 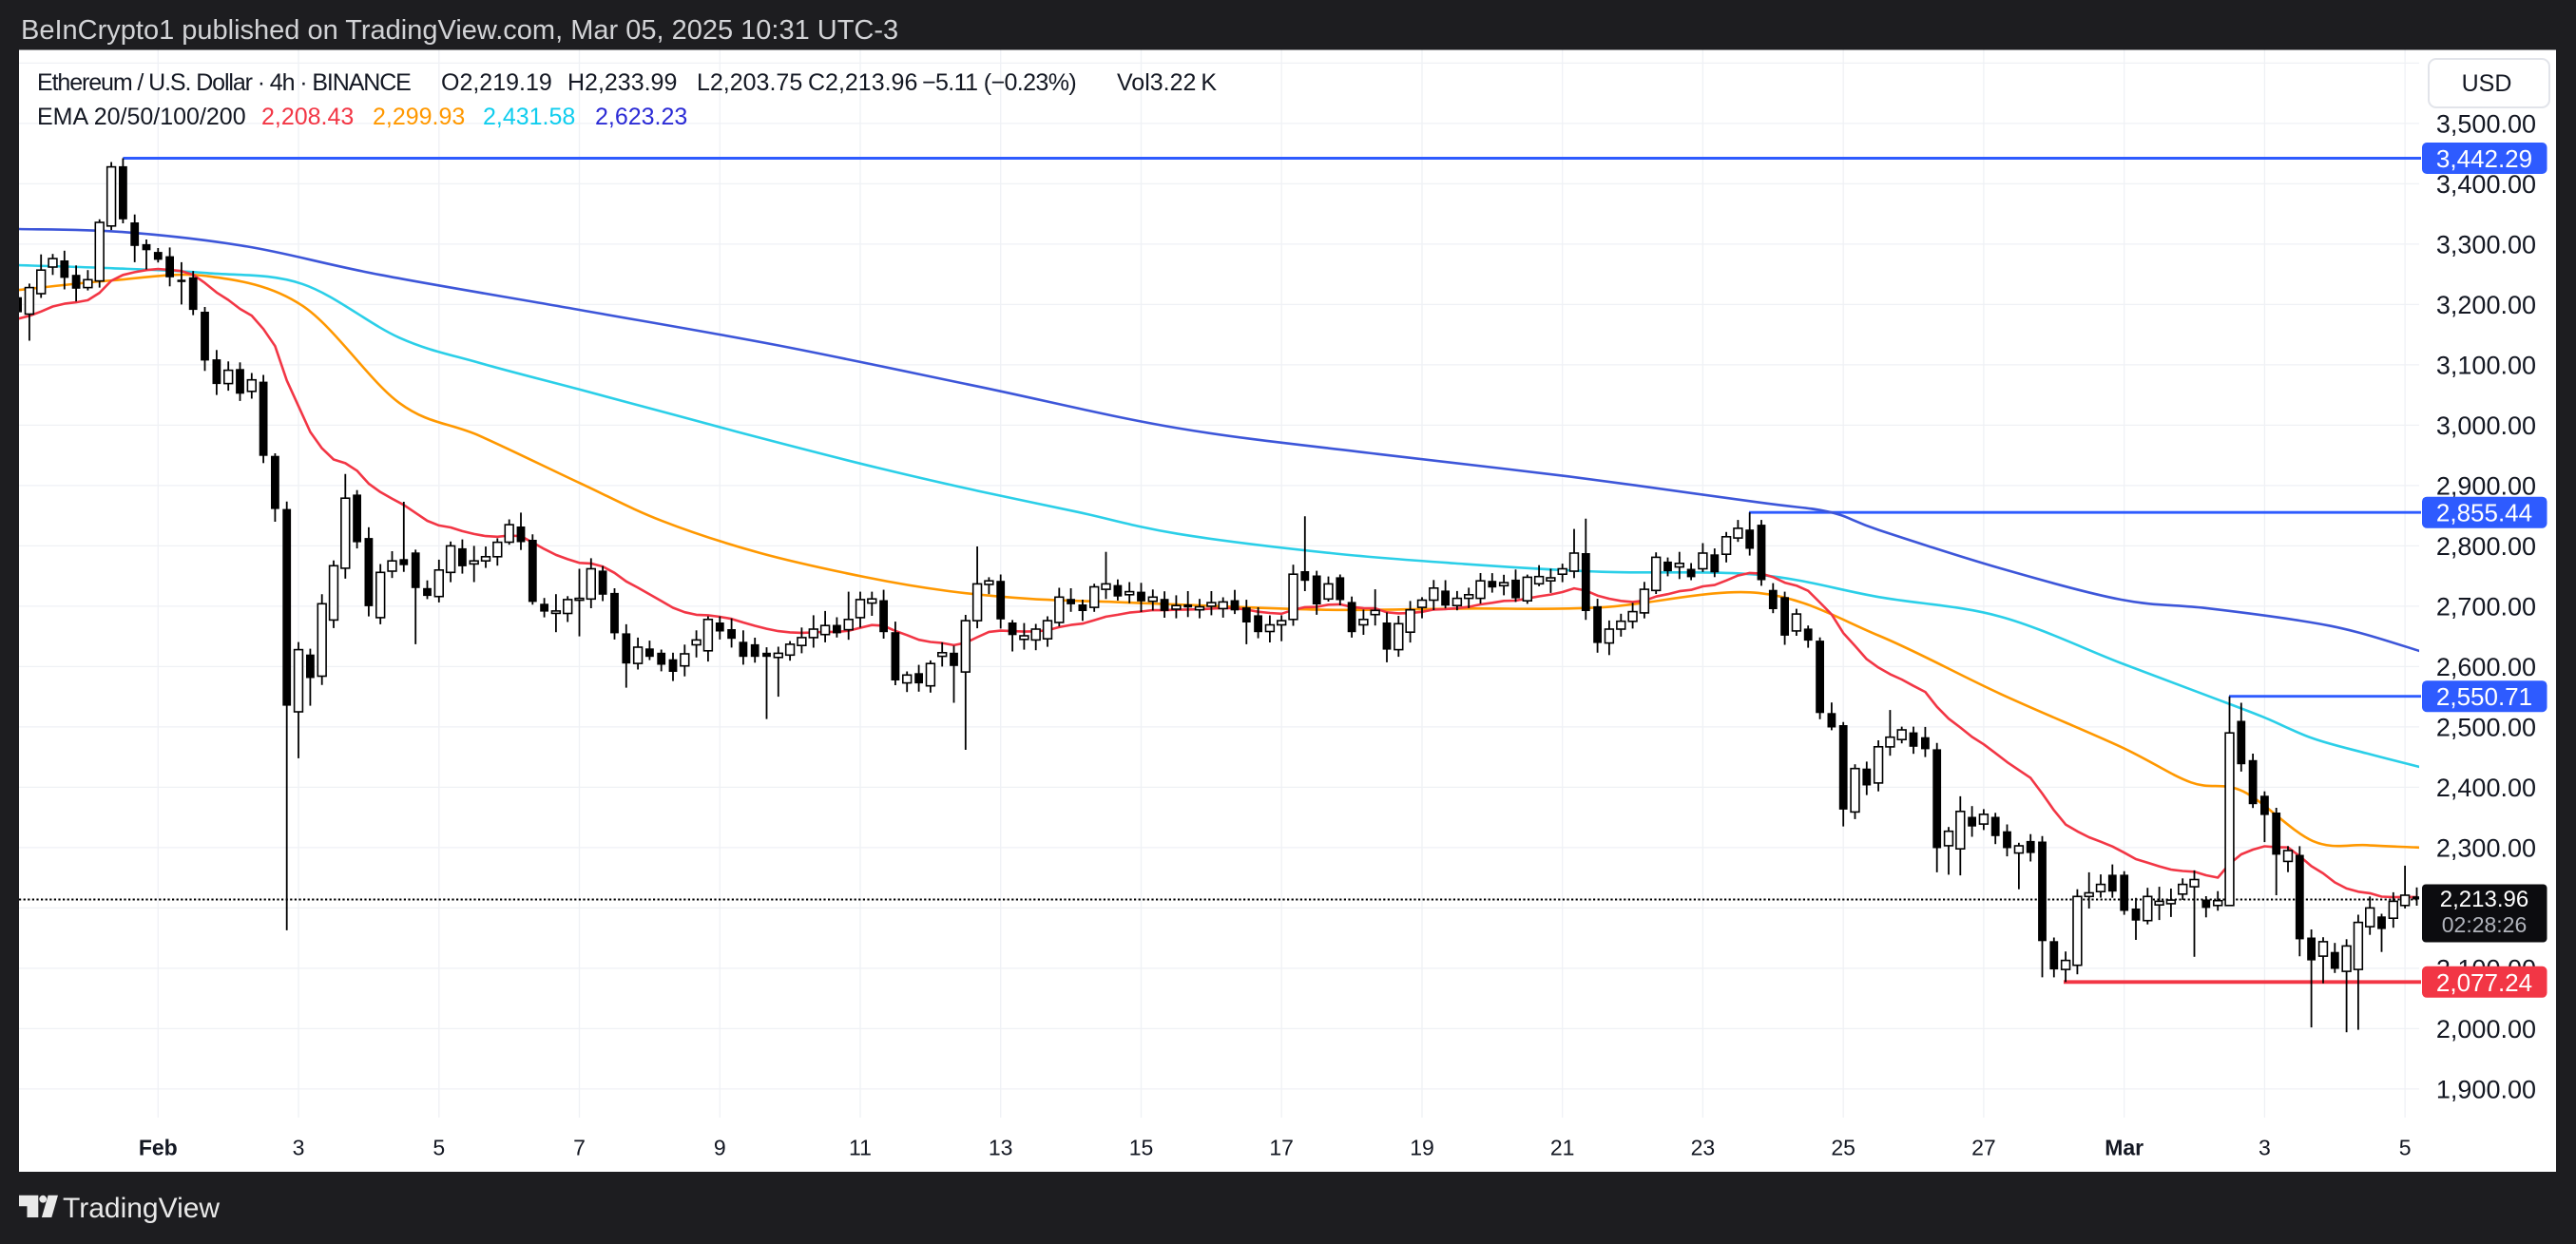 What do you see at coordinates (2486, 244) in the screenshot?
I see `svg-text: 3,300.00` at bounding box center [2486, 244].